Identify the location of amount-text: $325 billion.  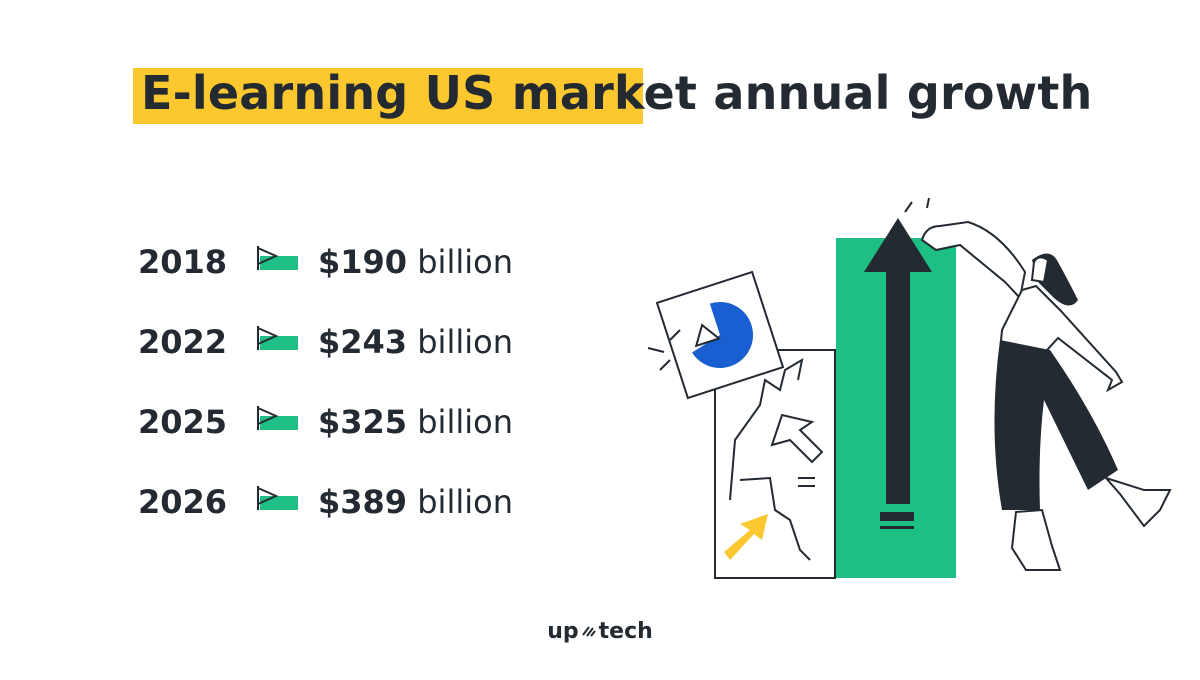
(415, 422).